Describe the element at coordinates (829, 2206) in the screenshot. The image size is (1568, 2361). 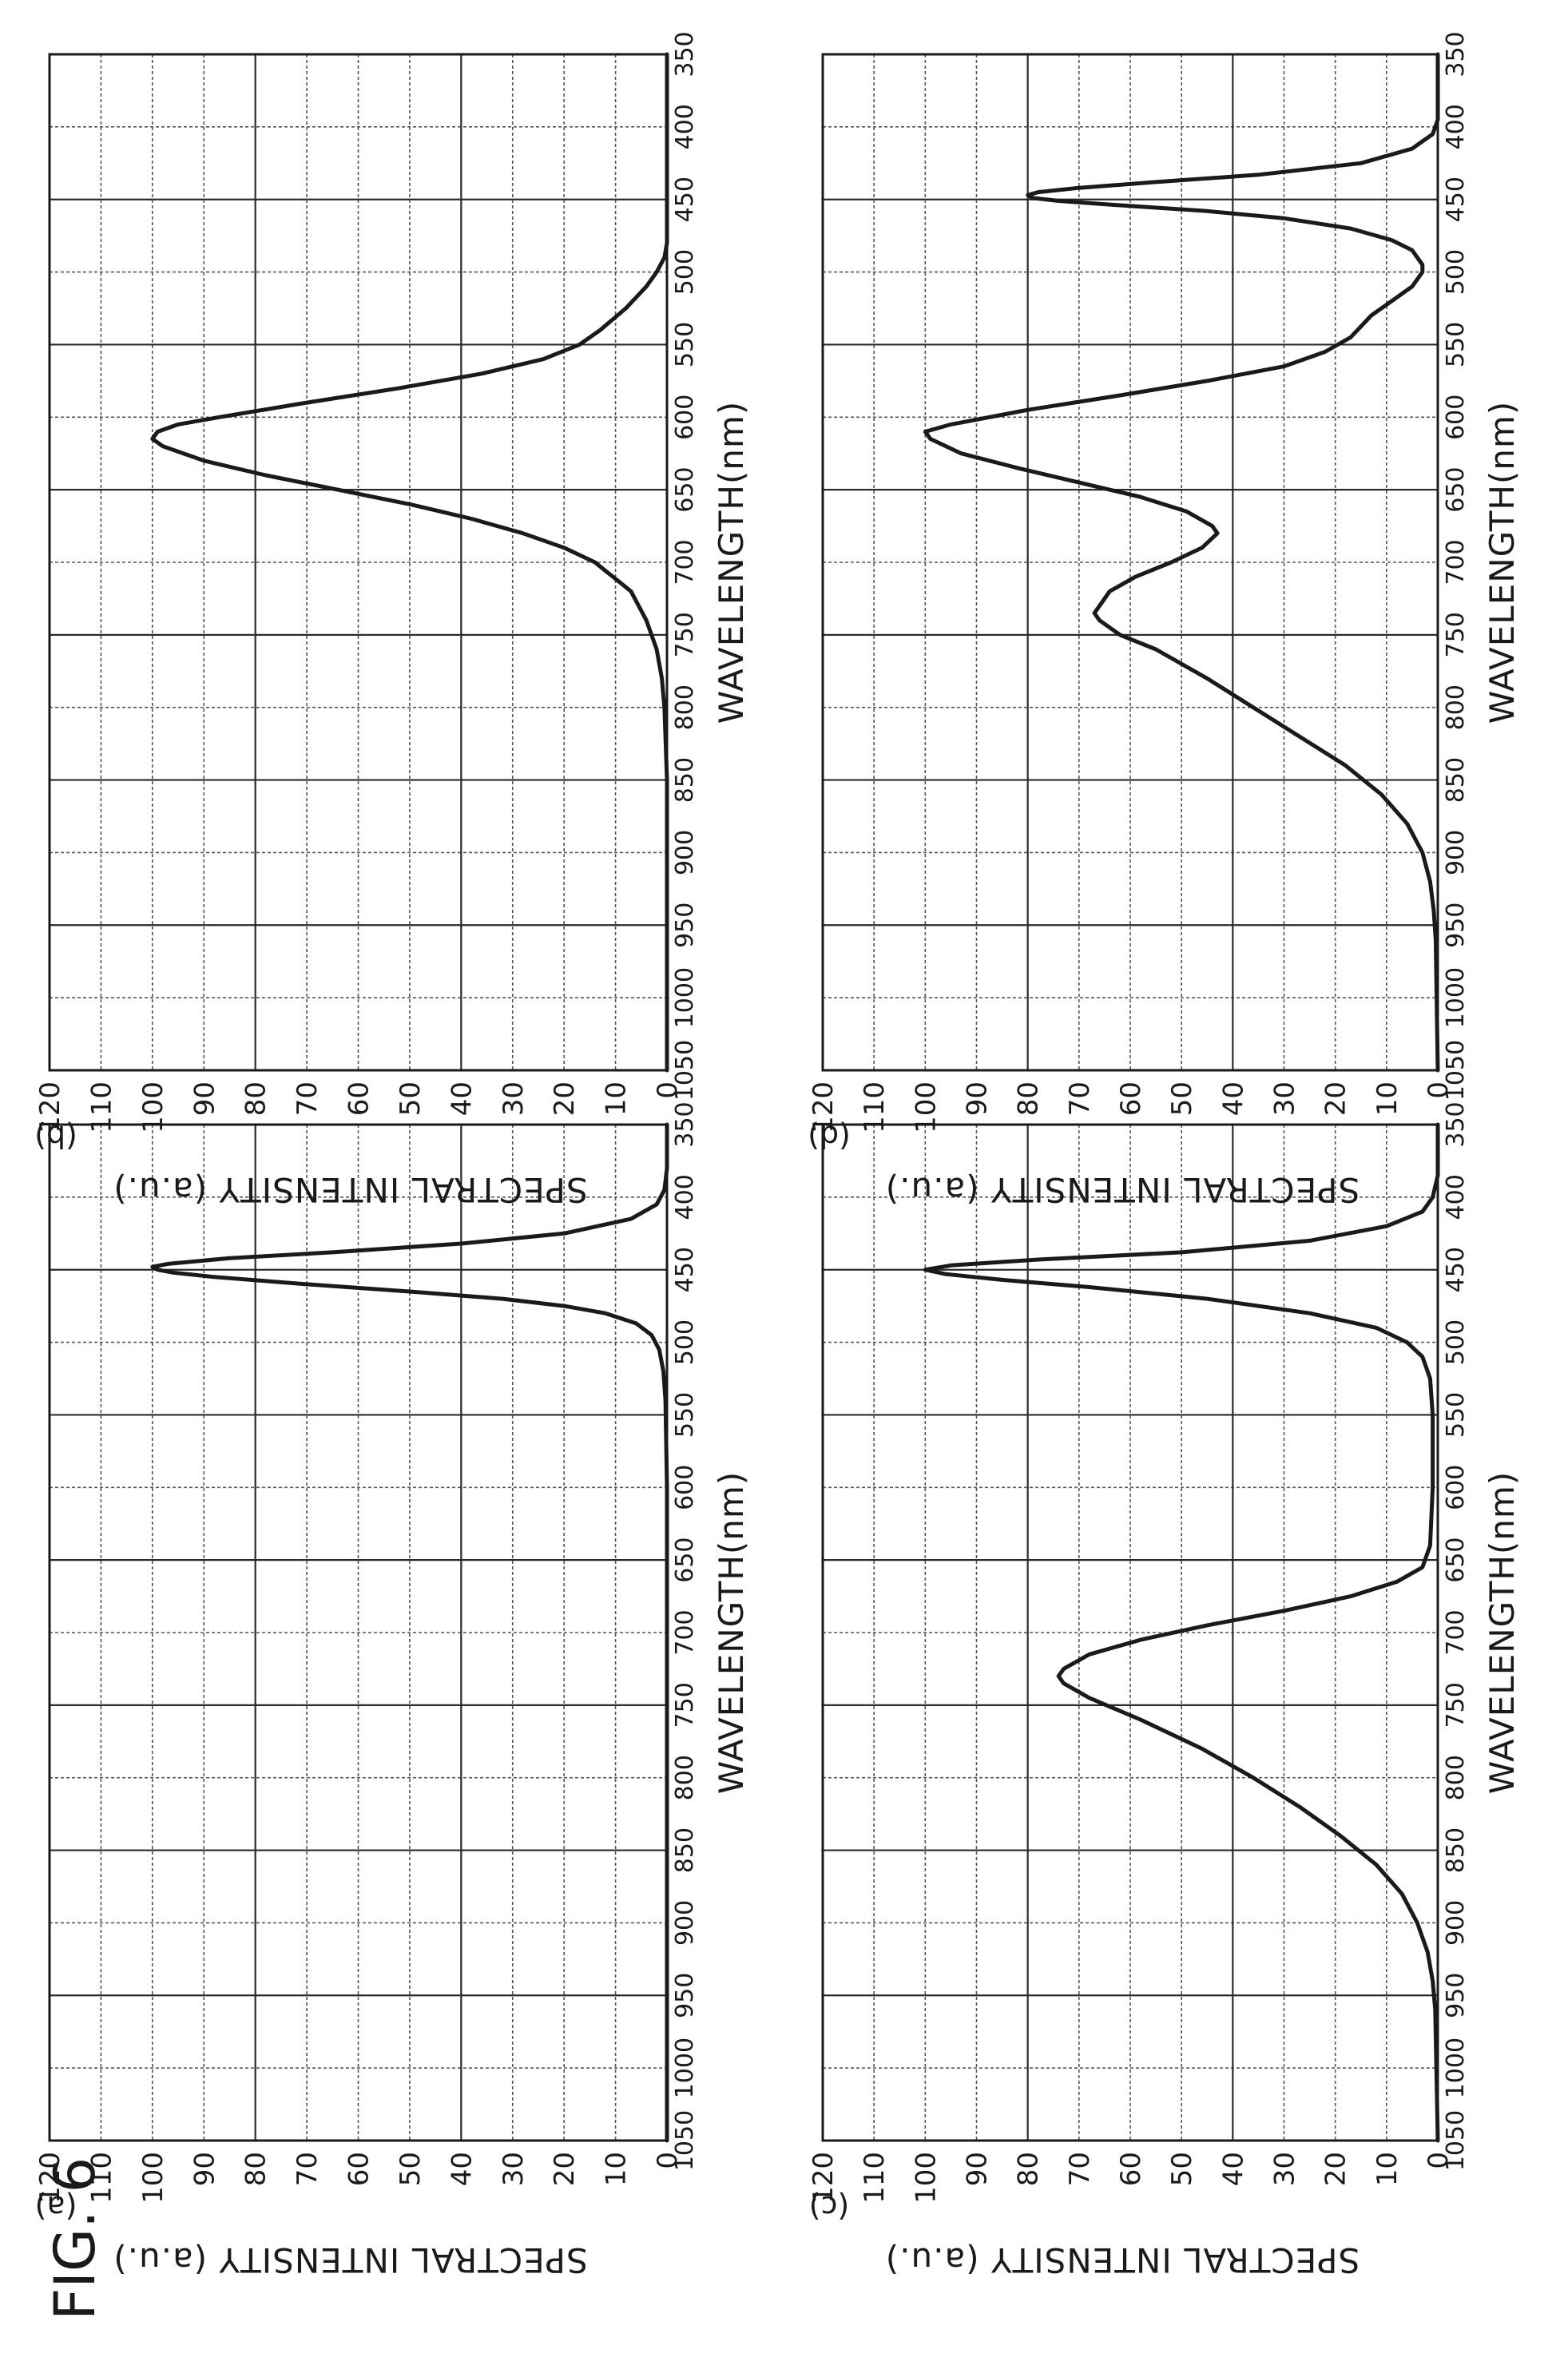
I see `panel-label: (c)` at that location.